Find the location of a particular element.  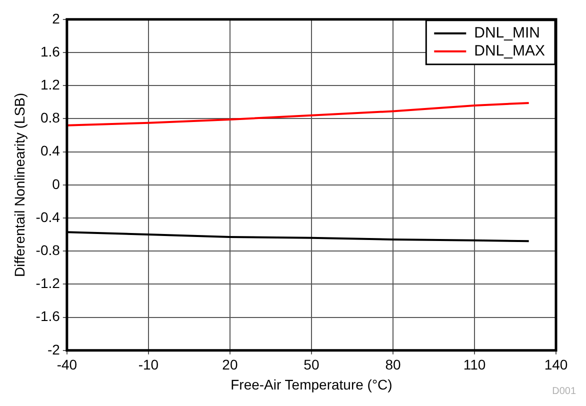

x-axis-title: Free-Air Temperature (°C) is located at coordinates (311, 384).